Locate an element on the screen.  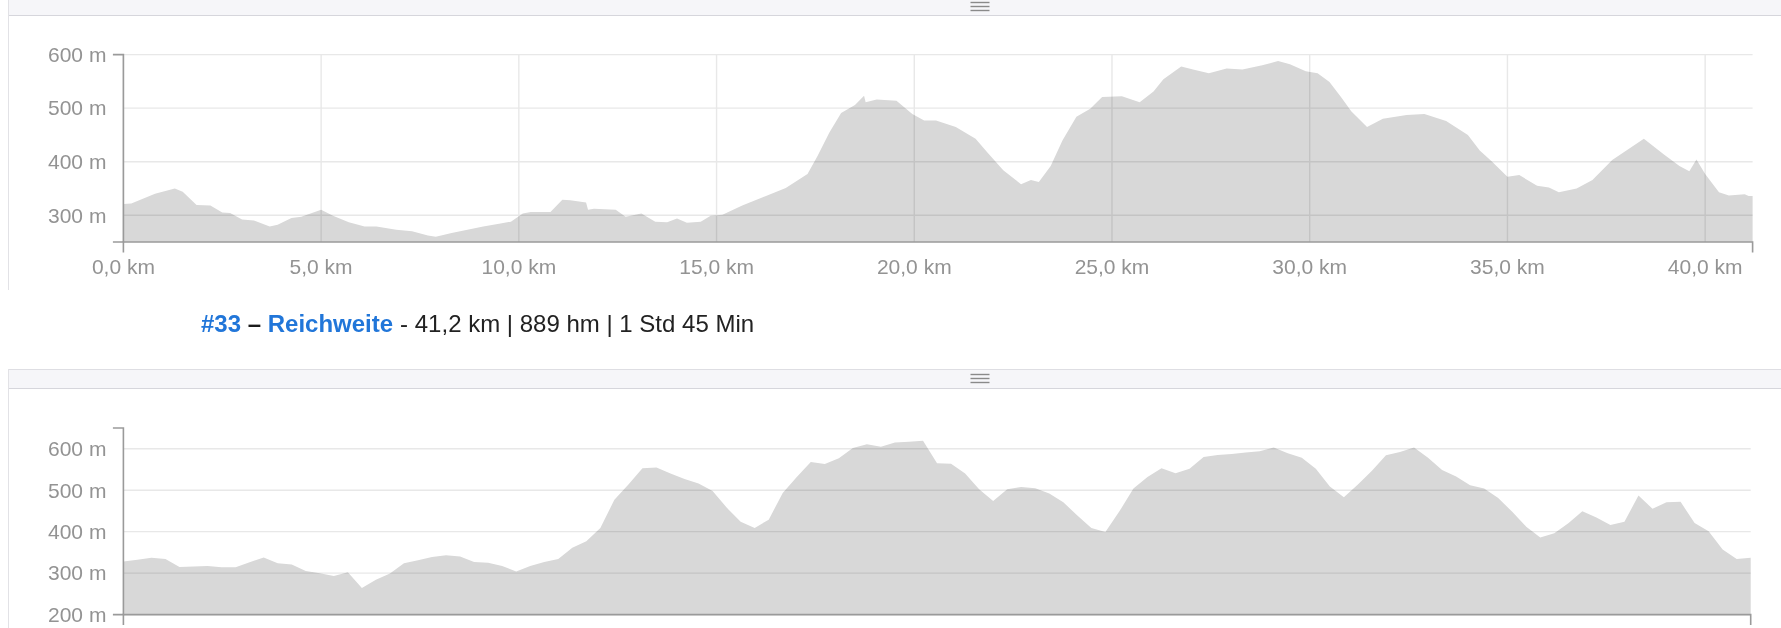
x-tick-label: 20,0 km is located at coordinates (914, 266).